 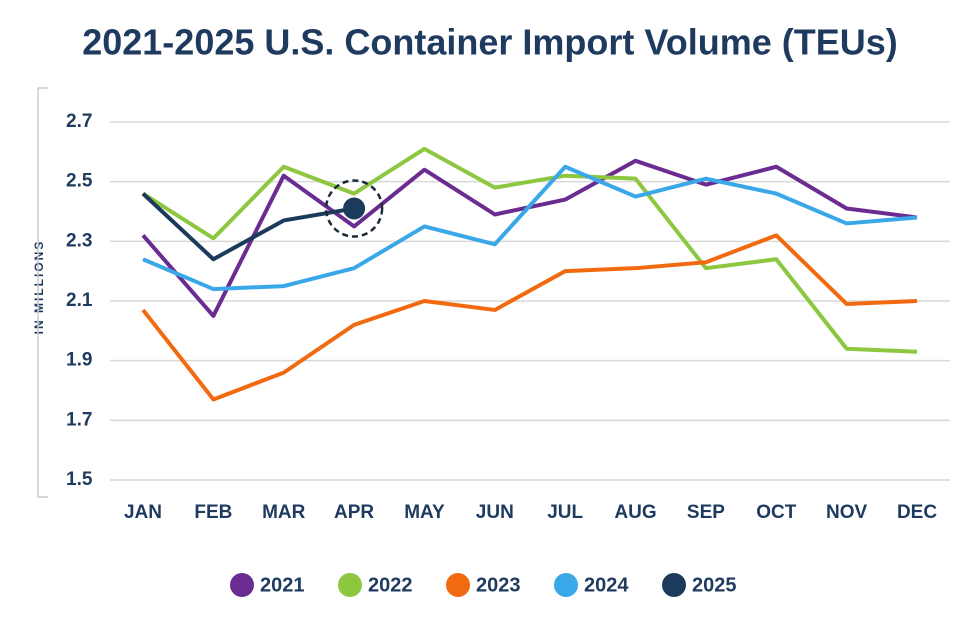 I want to click on y-tick-label: 1.7, so click(x=79, y=419).